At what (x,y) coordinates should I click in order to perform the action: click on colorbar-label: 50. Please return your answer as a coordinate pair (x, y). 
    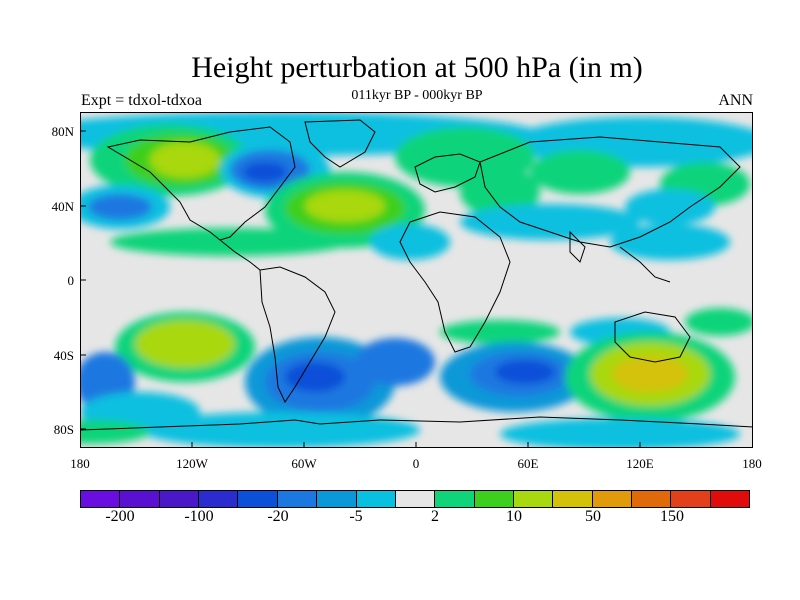
    Looking at the image, I should click on (593, 516).